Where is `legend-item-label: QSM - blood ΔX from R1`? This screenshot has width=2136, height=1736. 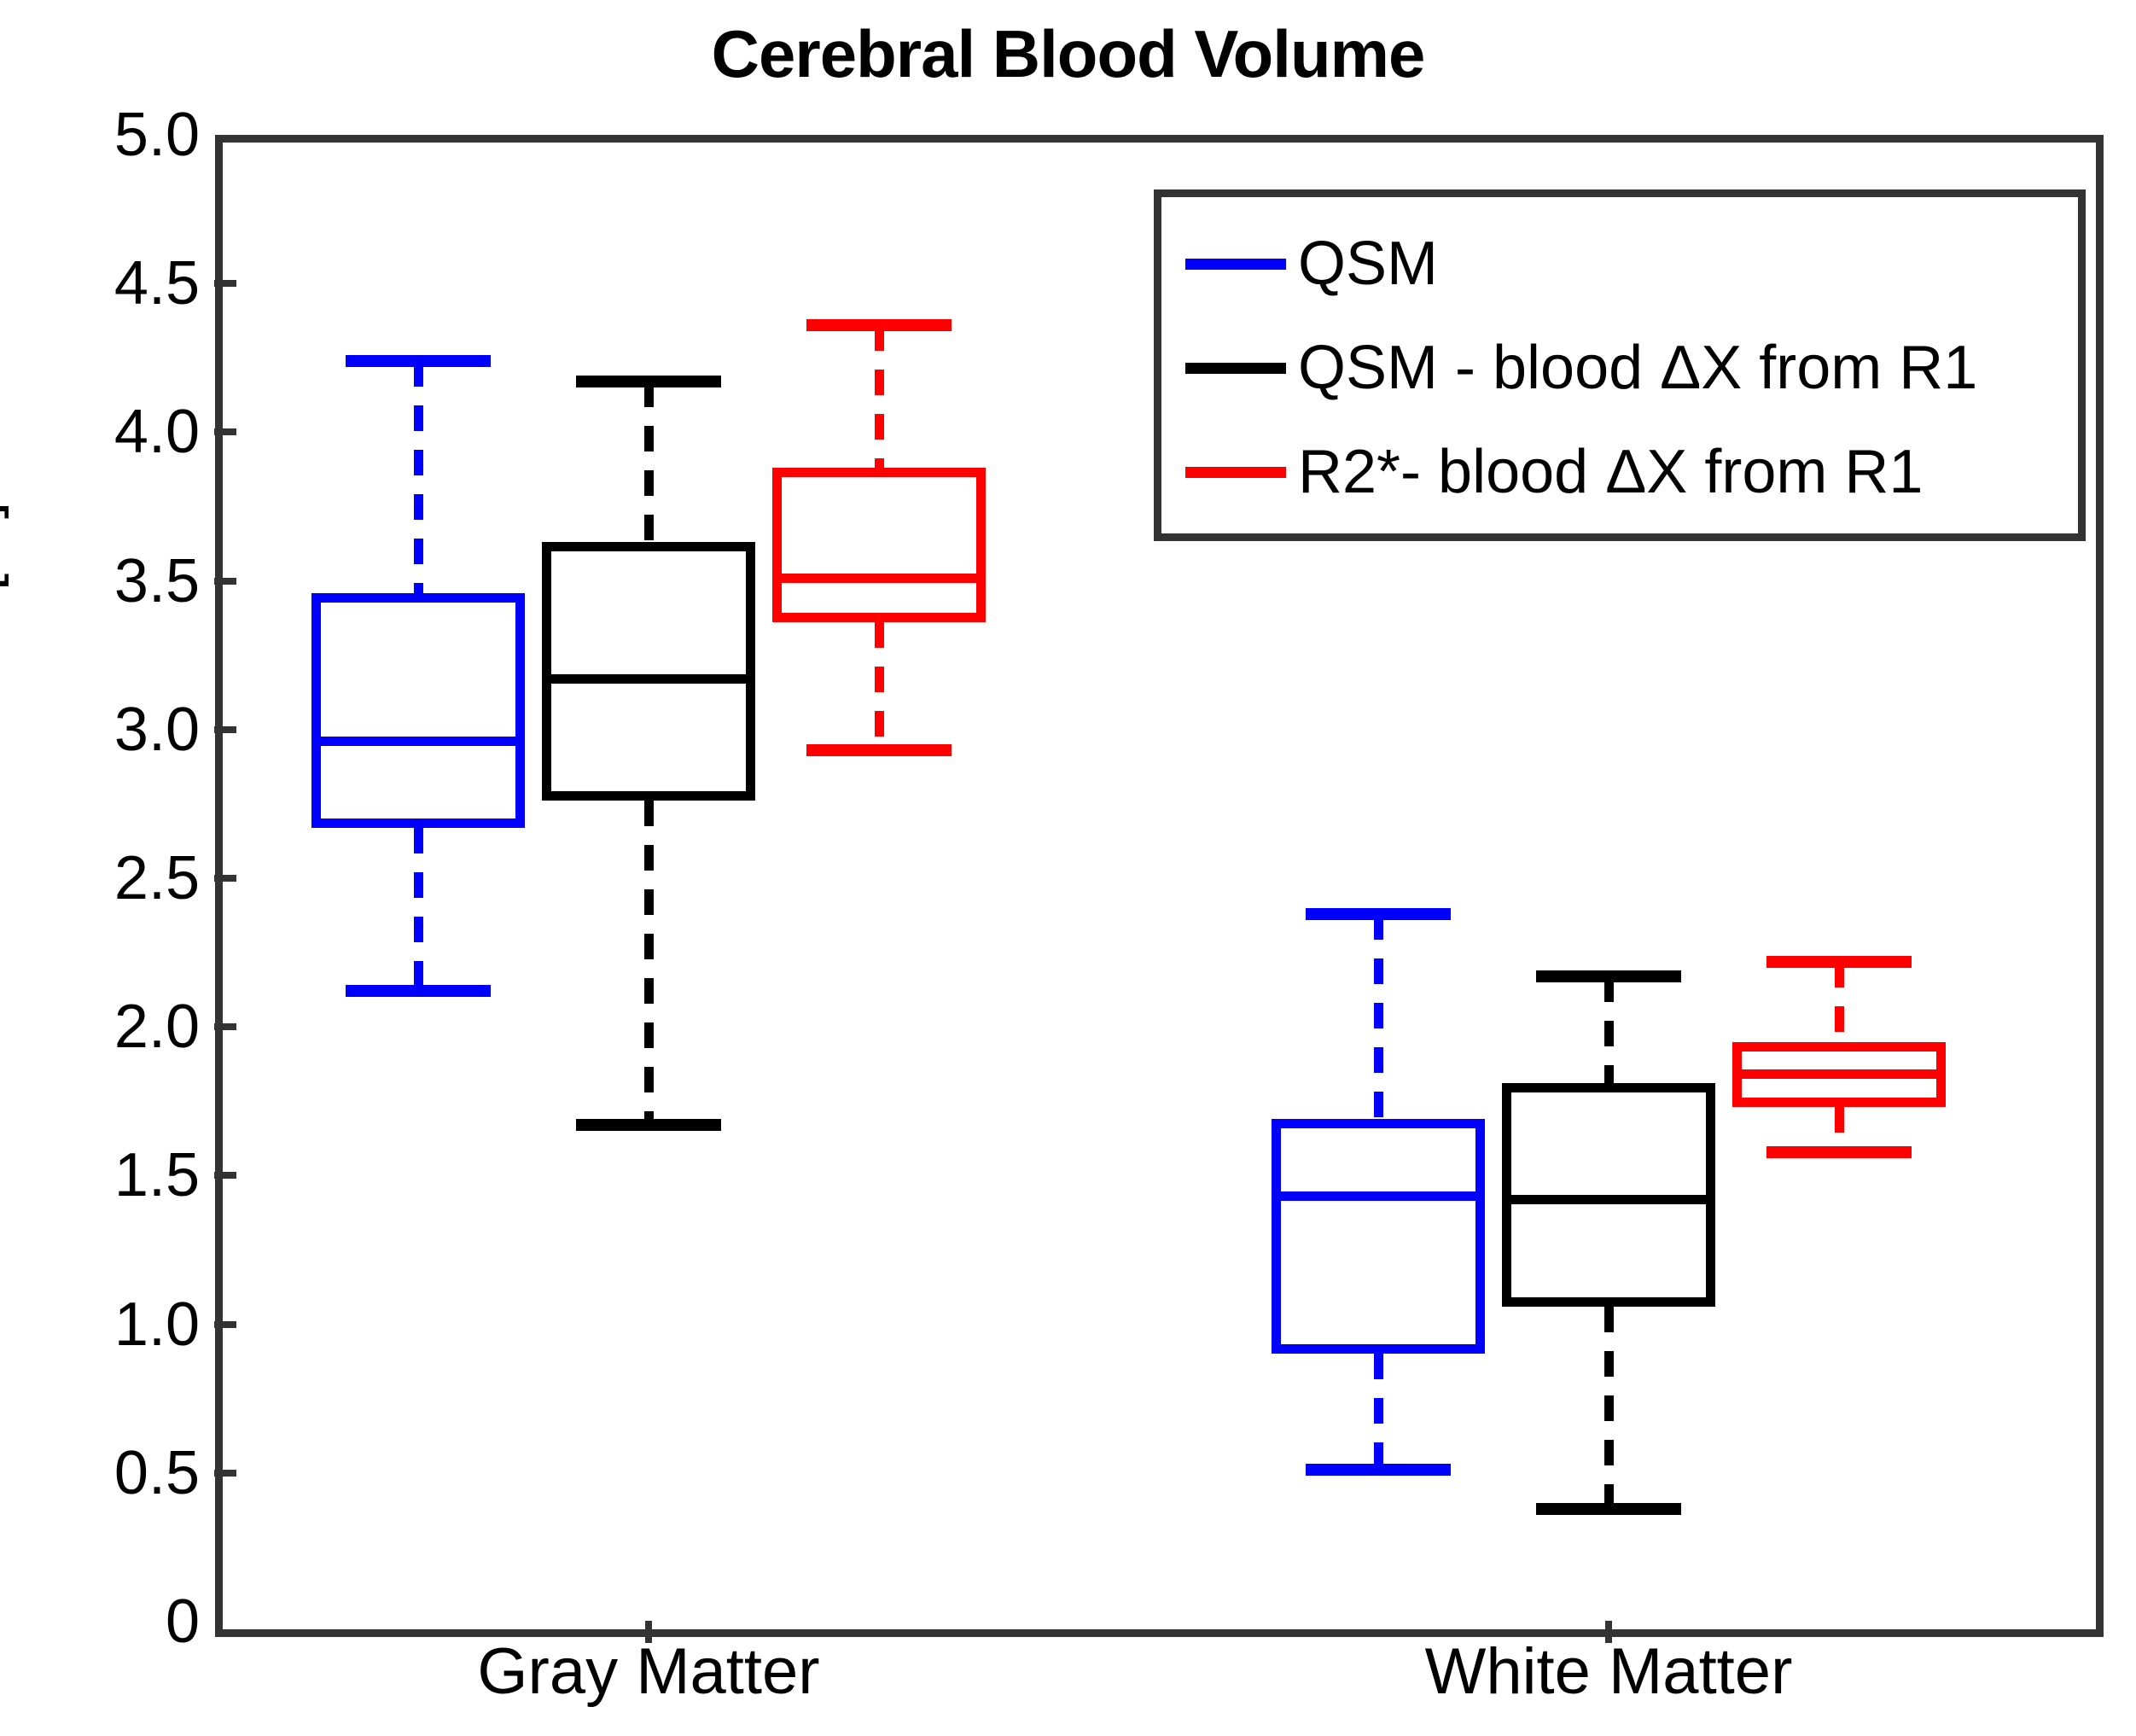 legend-item-label: QSM - blood ΔX from R1 is located at coordinates (1638, 368).